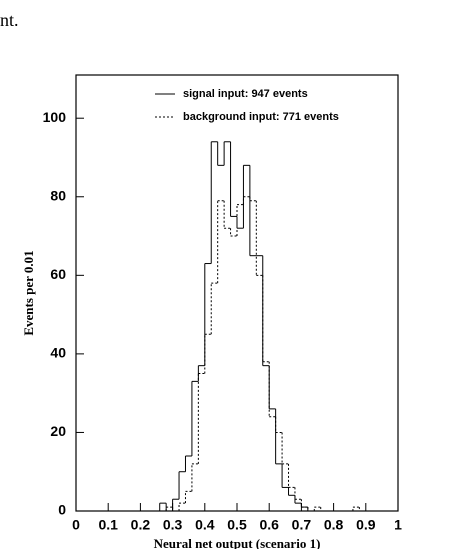 The image size is (474, 549). What do you see at coordinates (55, 117) in the screenshot?
I see `y-tick-label: 100` at bounding box center [55, 117].